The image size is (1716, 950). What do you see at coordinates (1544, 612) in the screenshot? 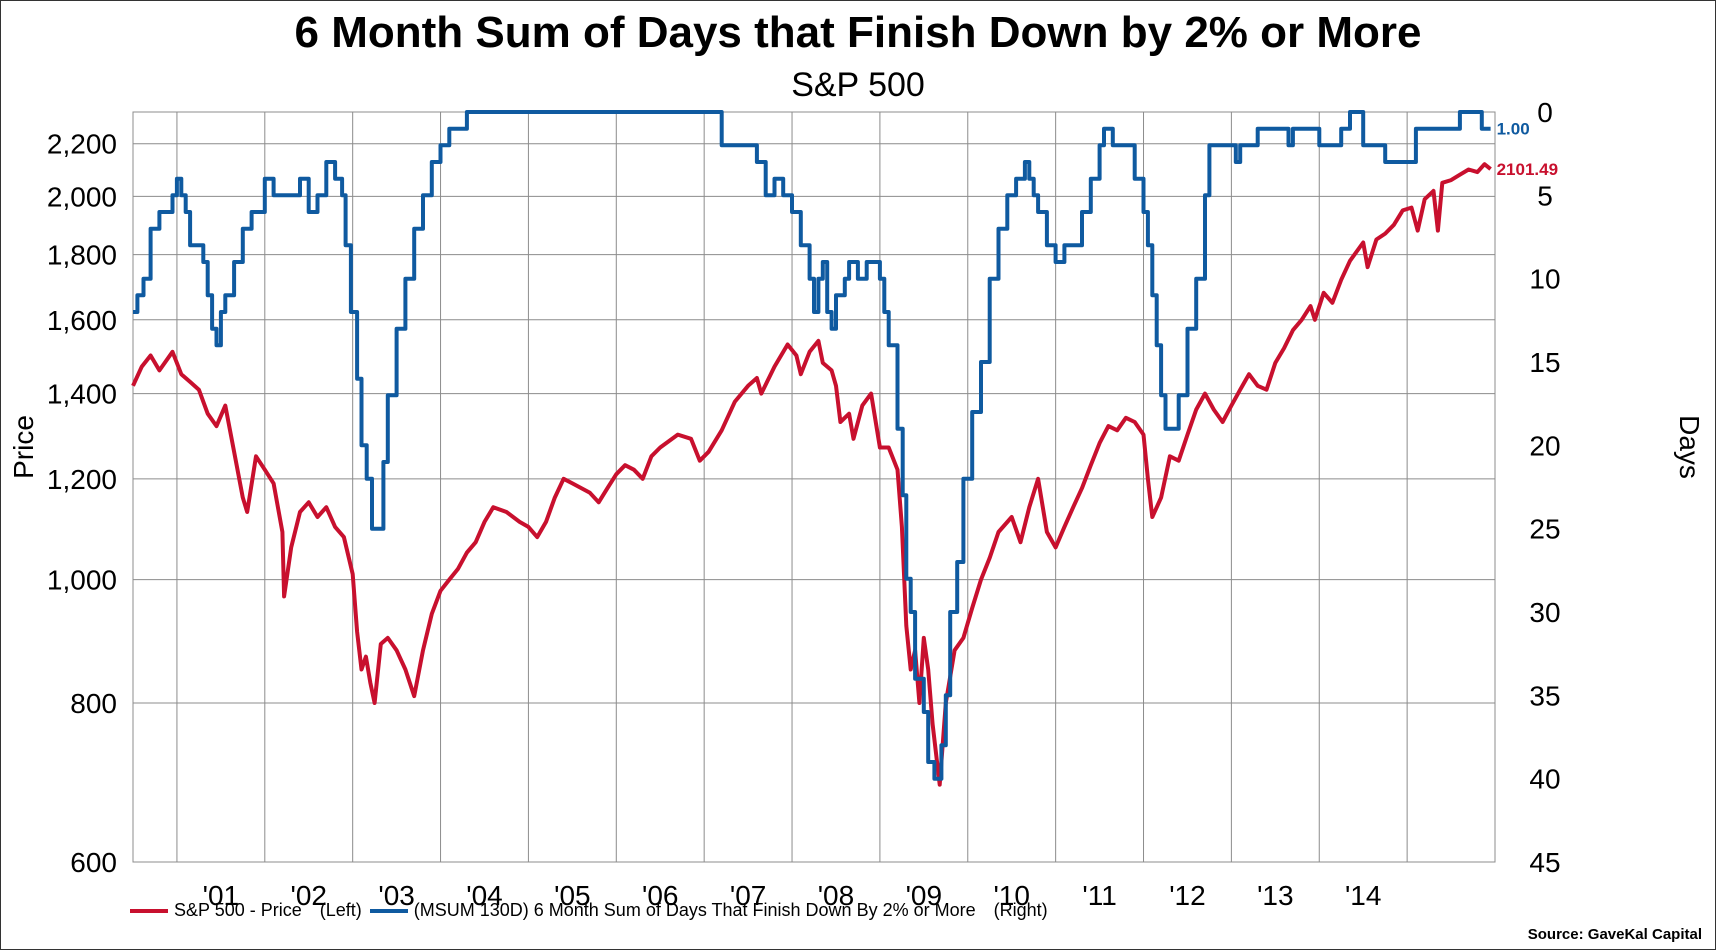
I see `y-right-tick-label: 30` at bounding box center [1544, 612].